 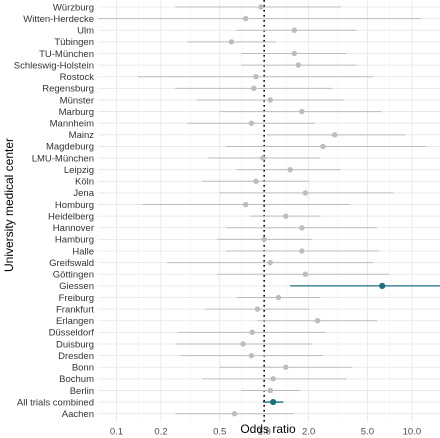 What do you see at coordinates (58, 19) in the screenshot?
I see `y-tick-label: Witten-Herdecke` at bounding box center [58, 19].